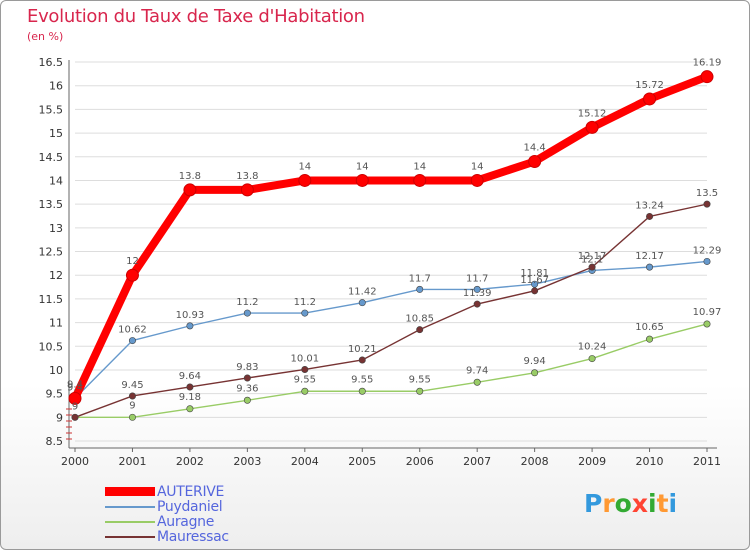  What do you see at coordinates (190, 376) in the screenshot?
I see `data-label: 9.64` at bounding box center [190, 376].